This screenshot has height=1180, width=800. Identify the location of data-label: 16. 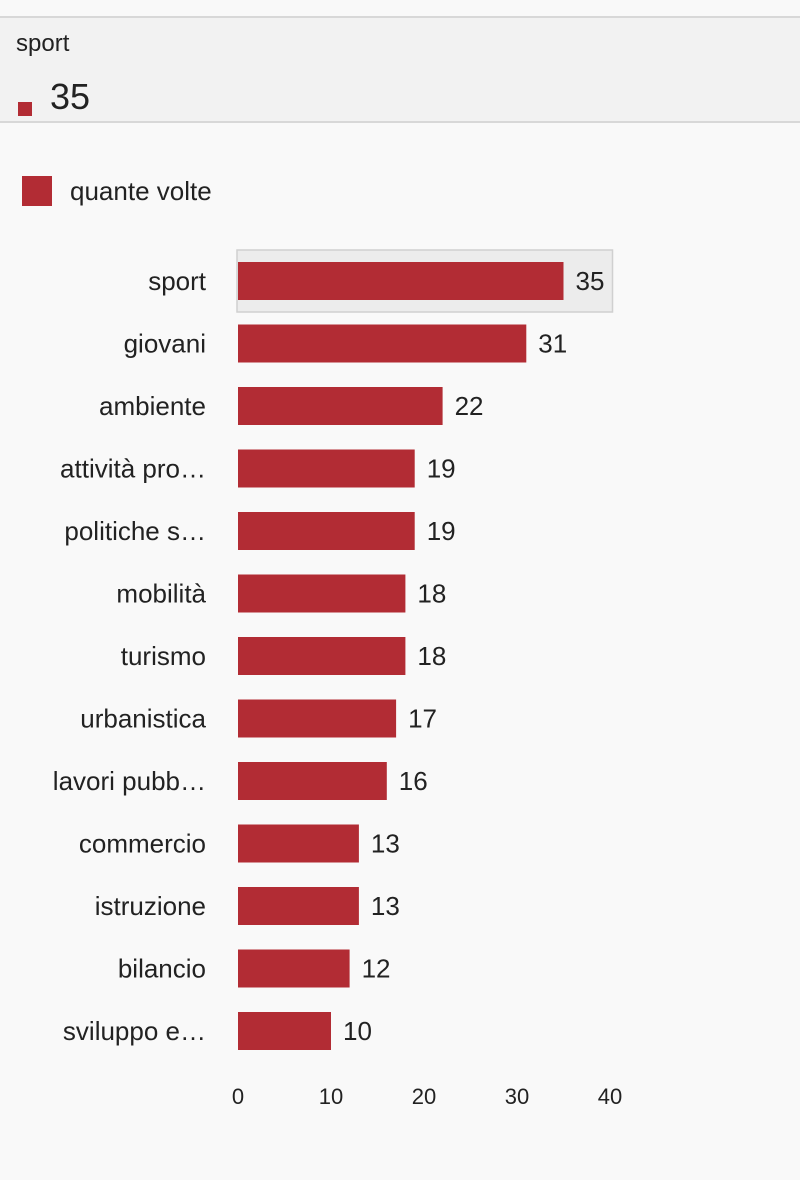
(413, 781).